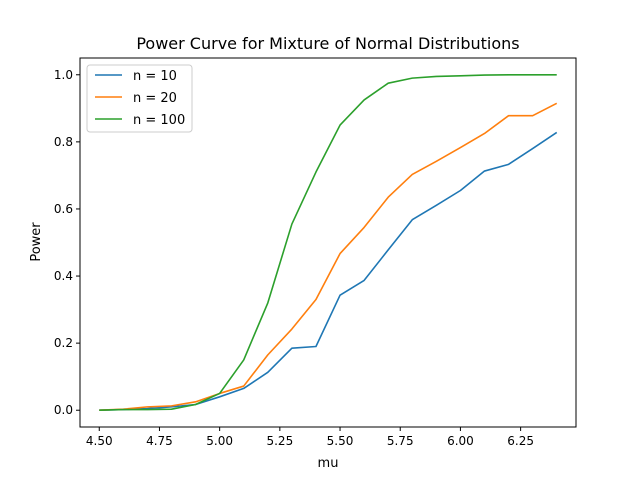 The image size is (640, 480). I want to click on y-tick-label: 0.4, so click(63, 276).